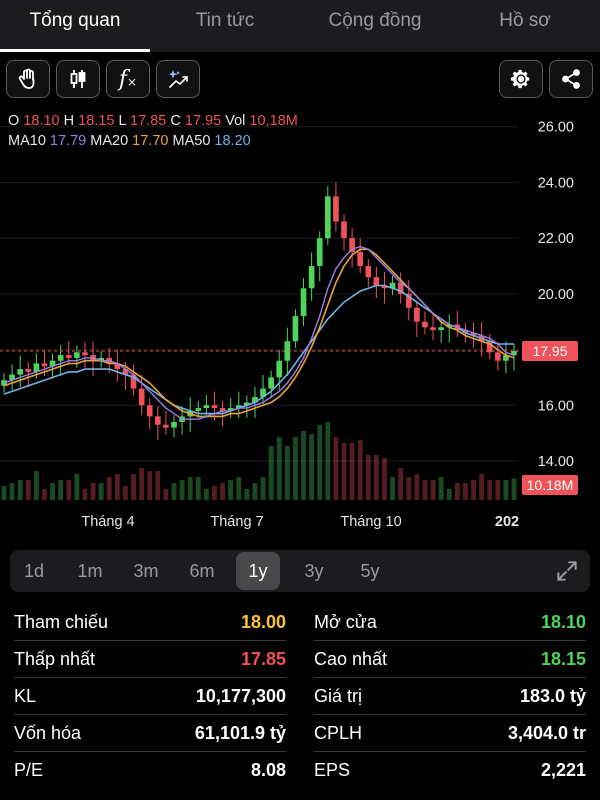  Describe the element at coordinates (202, 571) in the screenshot. I see `range-6m: 6m` at that location.